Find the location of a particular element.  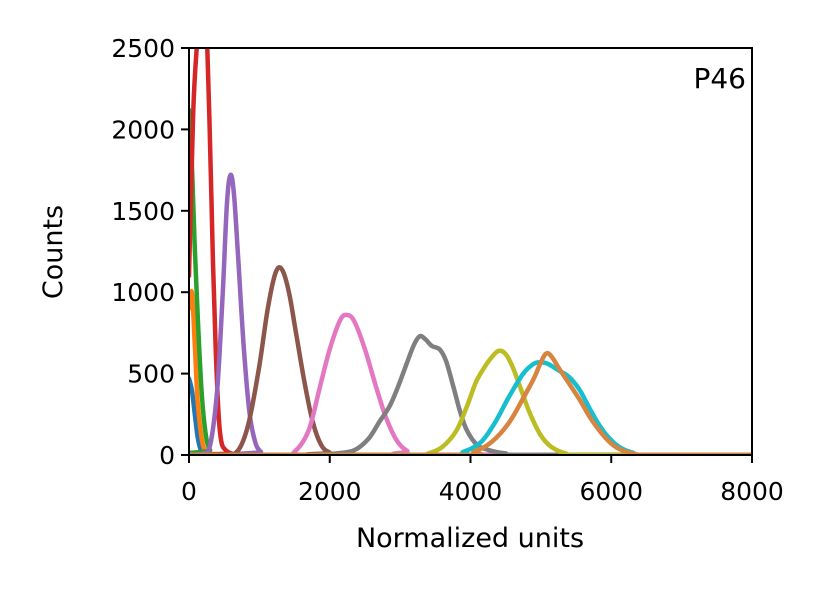

x-tick-label: 4000 is located at coordinates (471, 491).